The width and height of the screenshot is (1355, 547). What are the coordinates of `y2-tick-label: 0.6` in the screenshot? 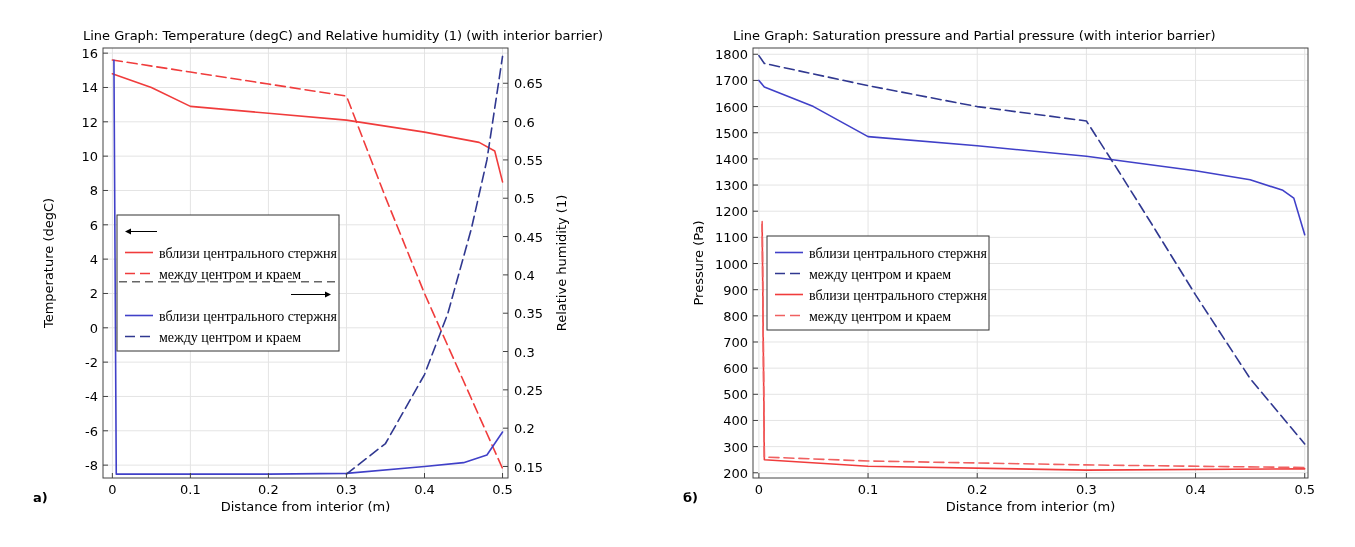 It's located at (524, 122).